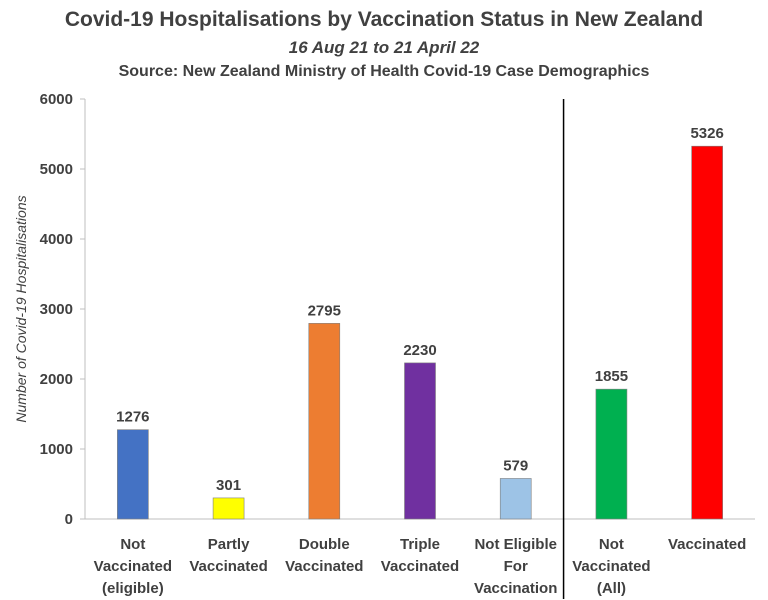  I want to click on x-tick-label: Not Eligible, so click(515, 544).